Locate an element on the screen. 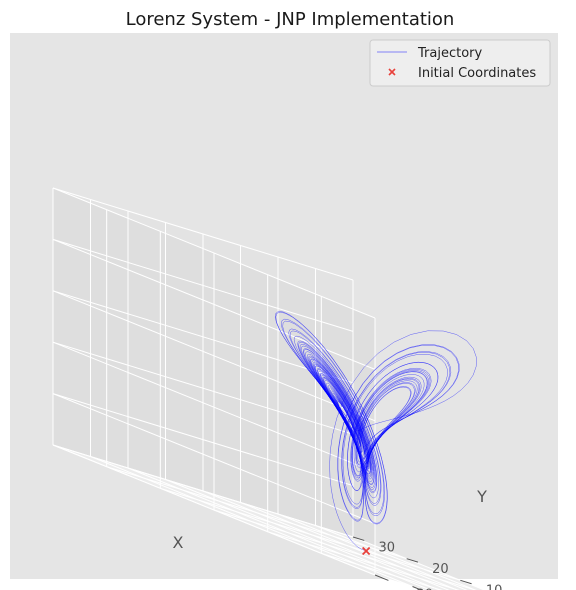 This screenshot has height=590, width=576. y-tick-label: 20 is located at coordinates (440, 569).